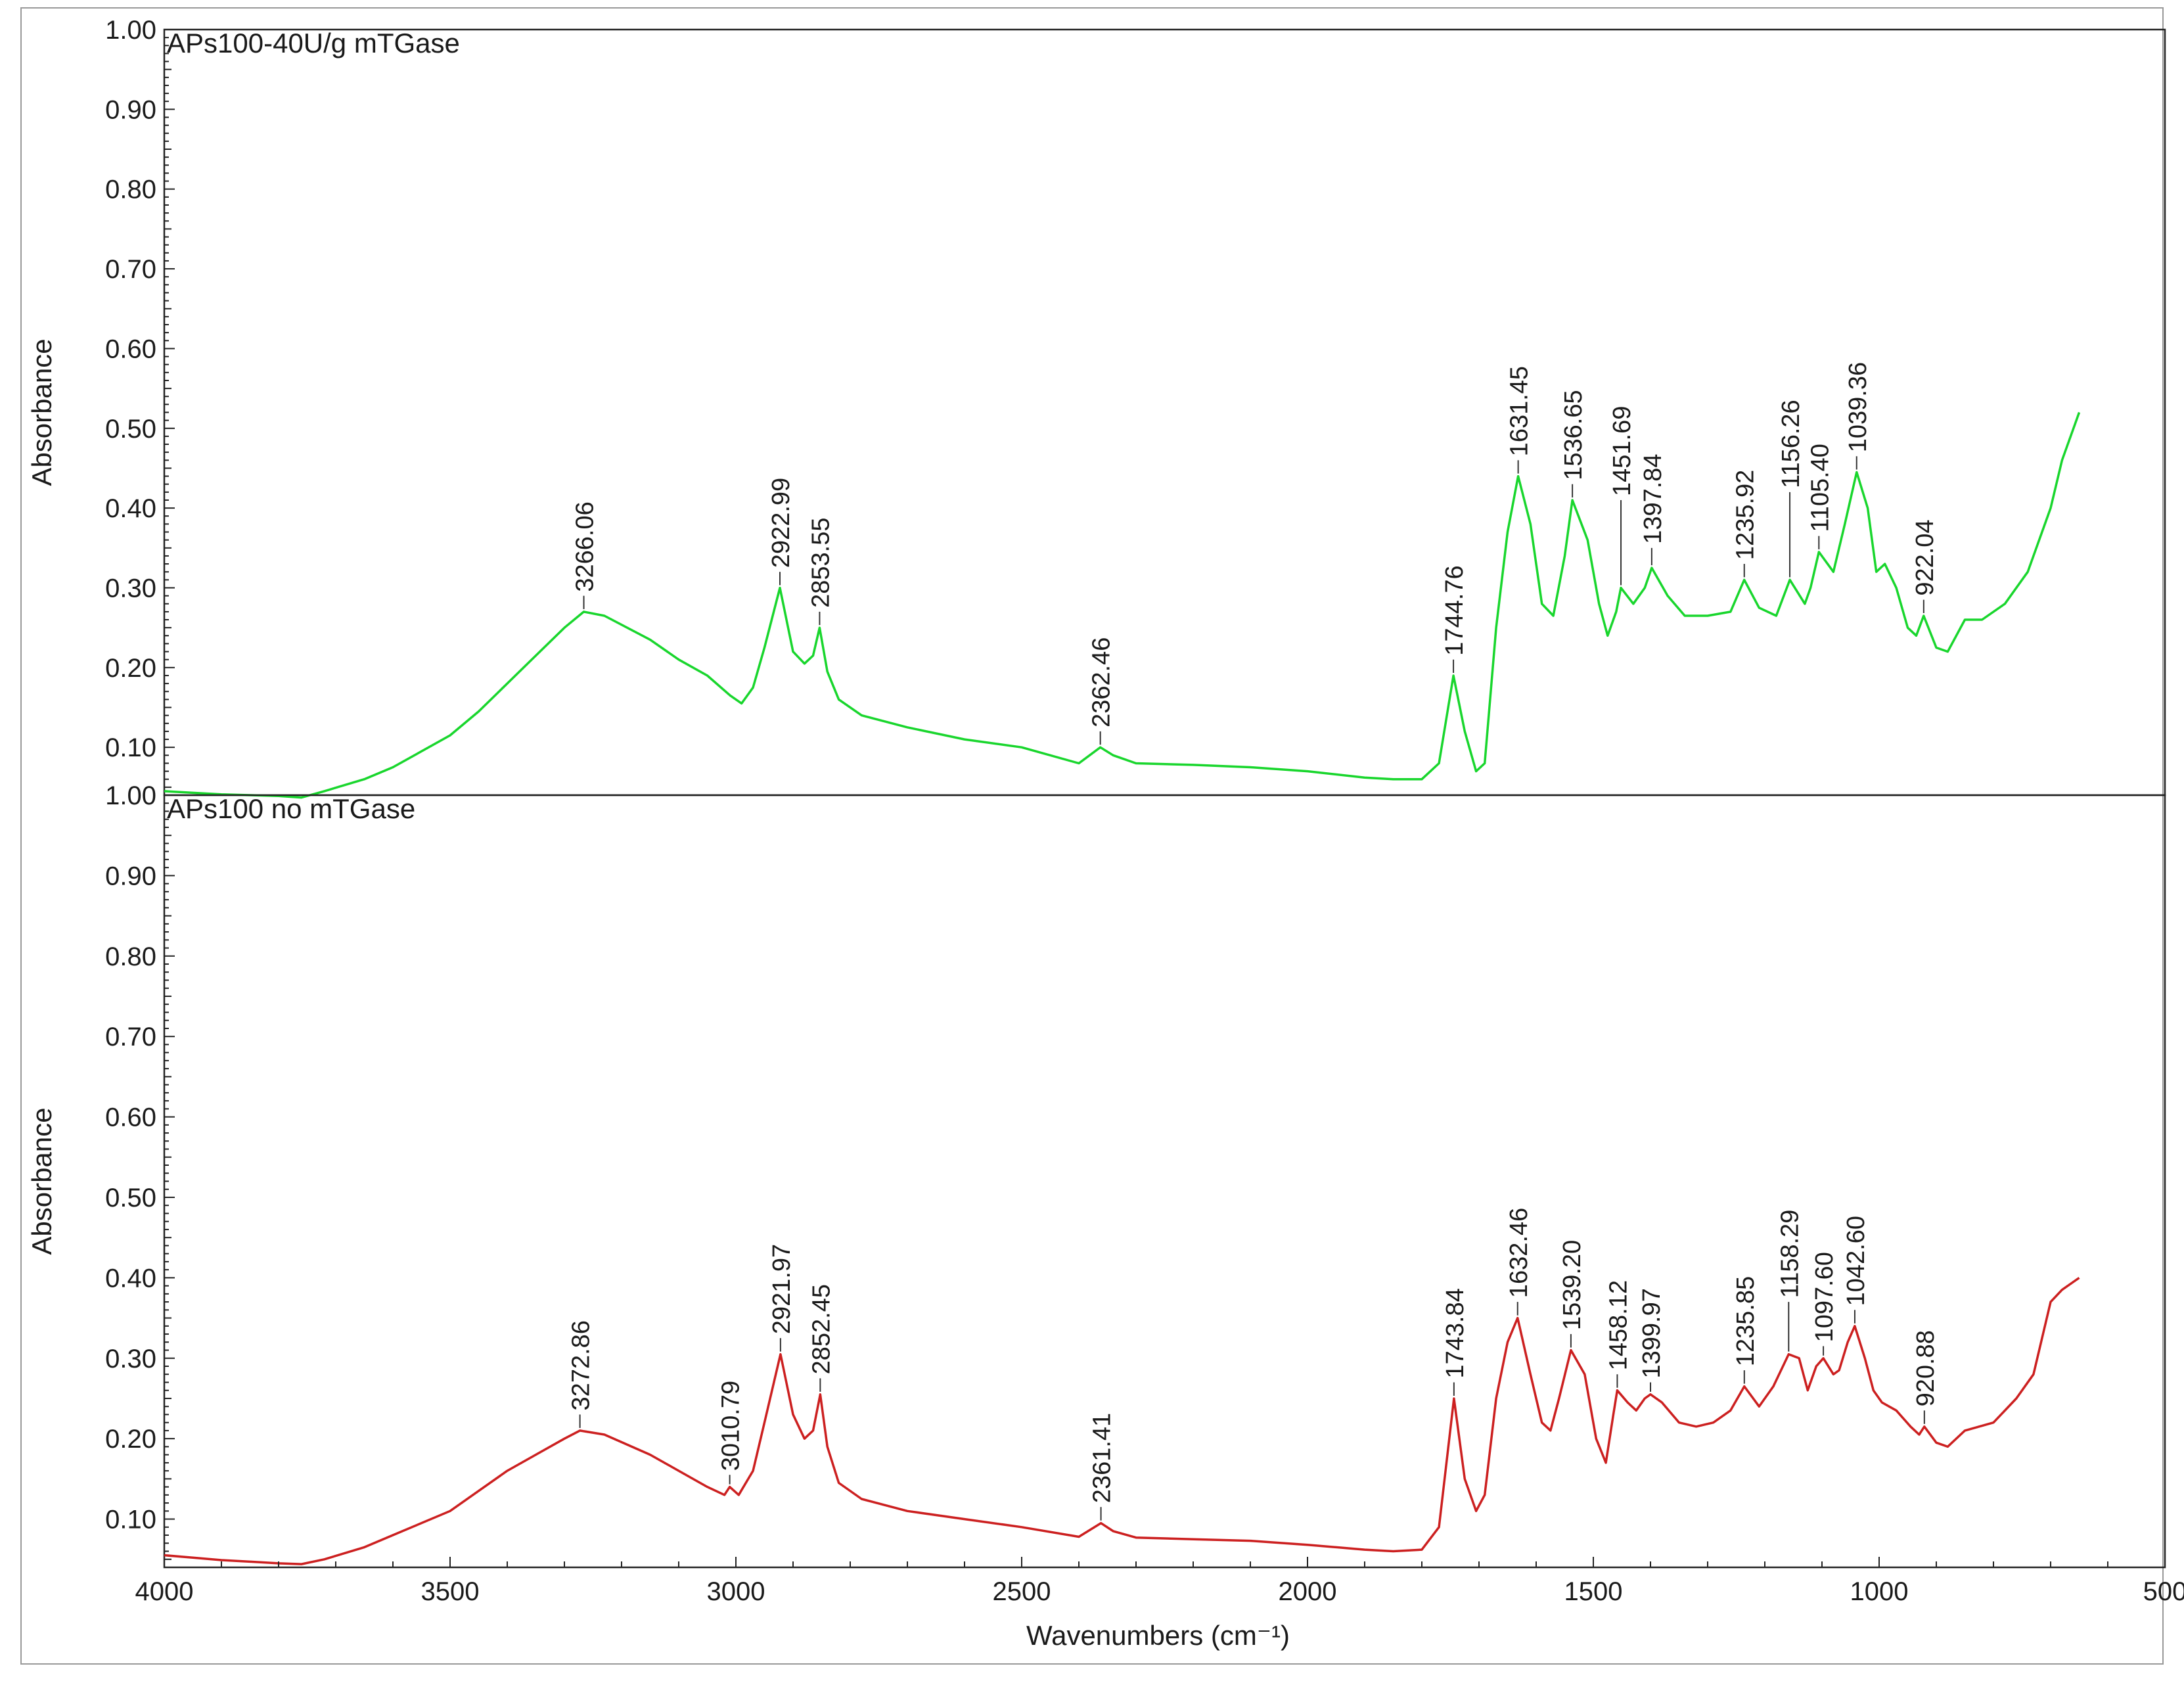 The width and height of the screenshot is (2184, 1683). I want to click on peak-label: 2921.97, so click(782, 1289).